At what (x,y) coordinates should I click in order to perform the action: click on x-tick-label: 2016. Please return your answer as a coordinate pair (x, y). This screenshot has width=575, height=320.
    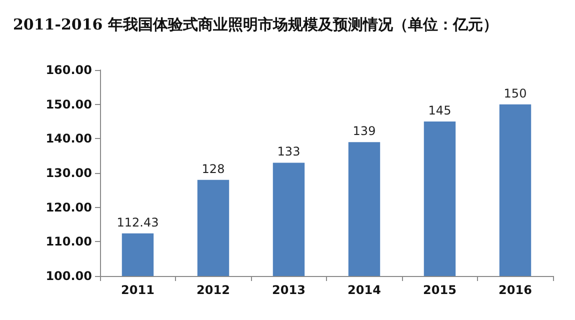
    Looking at the image, I should click on (515, 290).